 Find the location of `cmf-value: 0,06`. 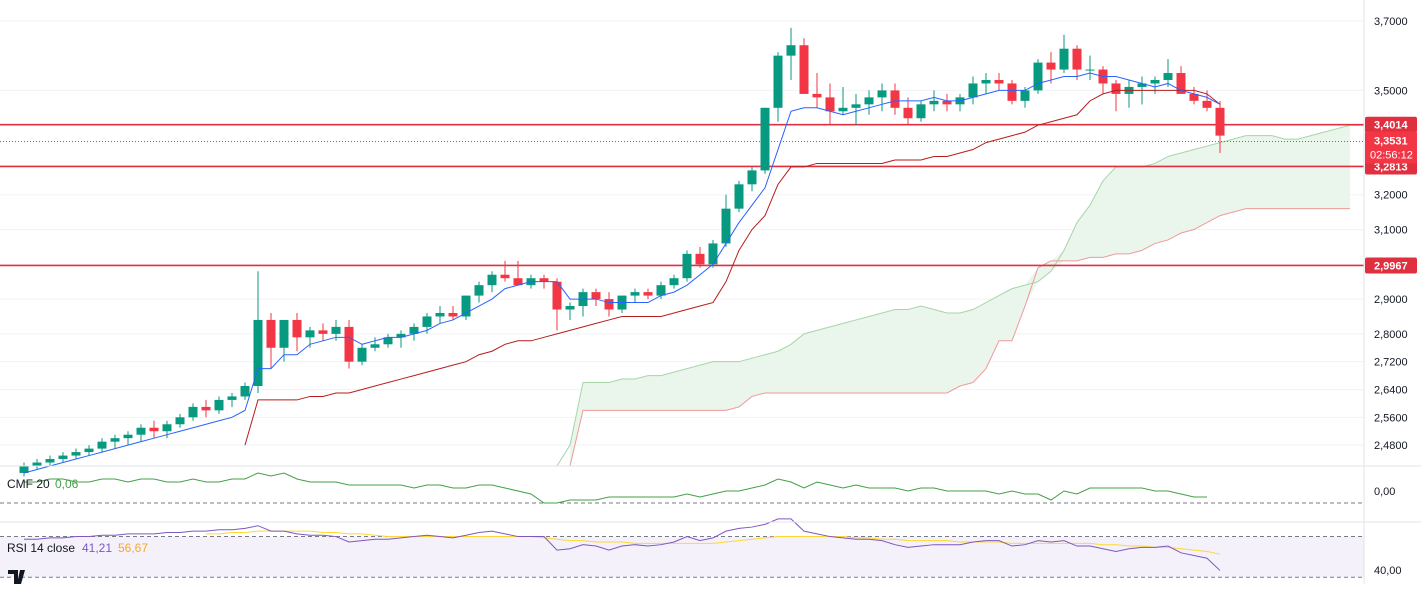

cmf-value: 0,06 is located at coordinates (67, 484).